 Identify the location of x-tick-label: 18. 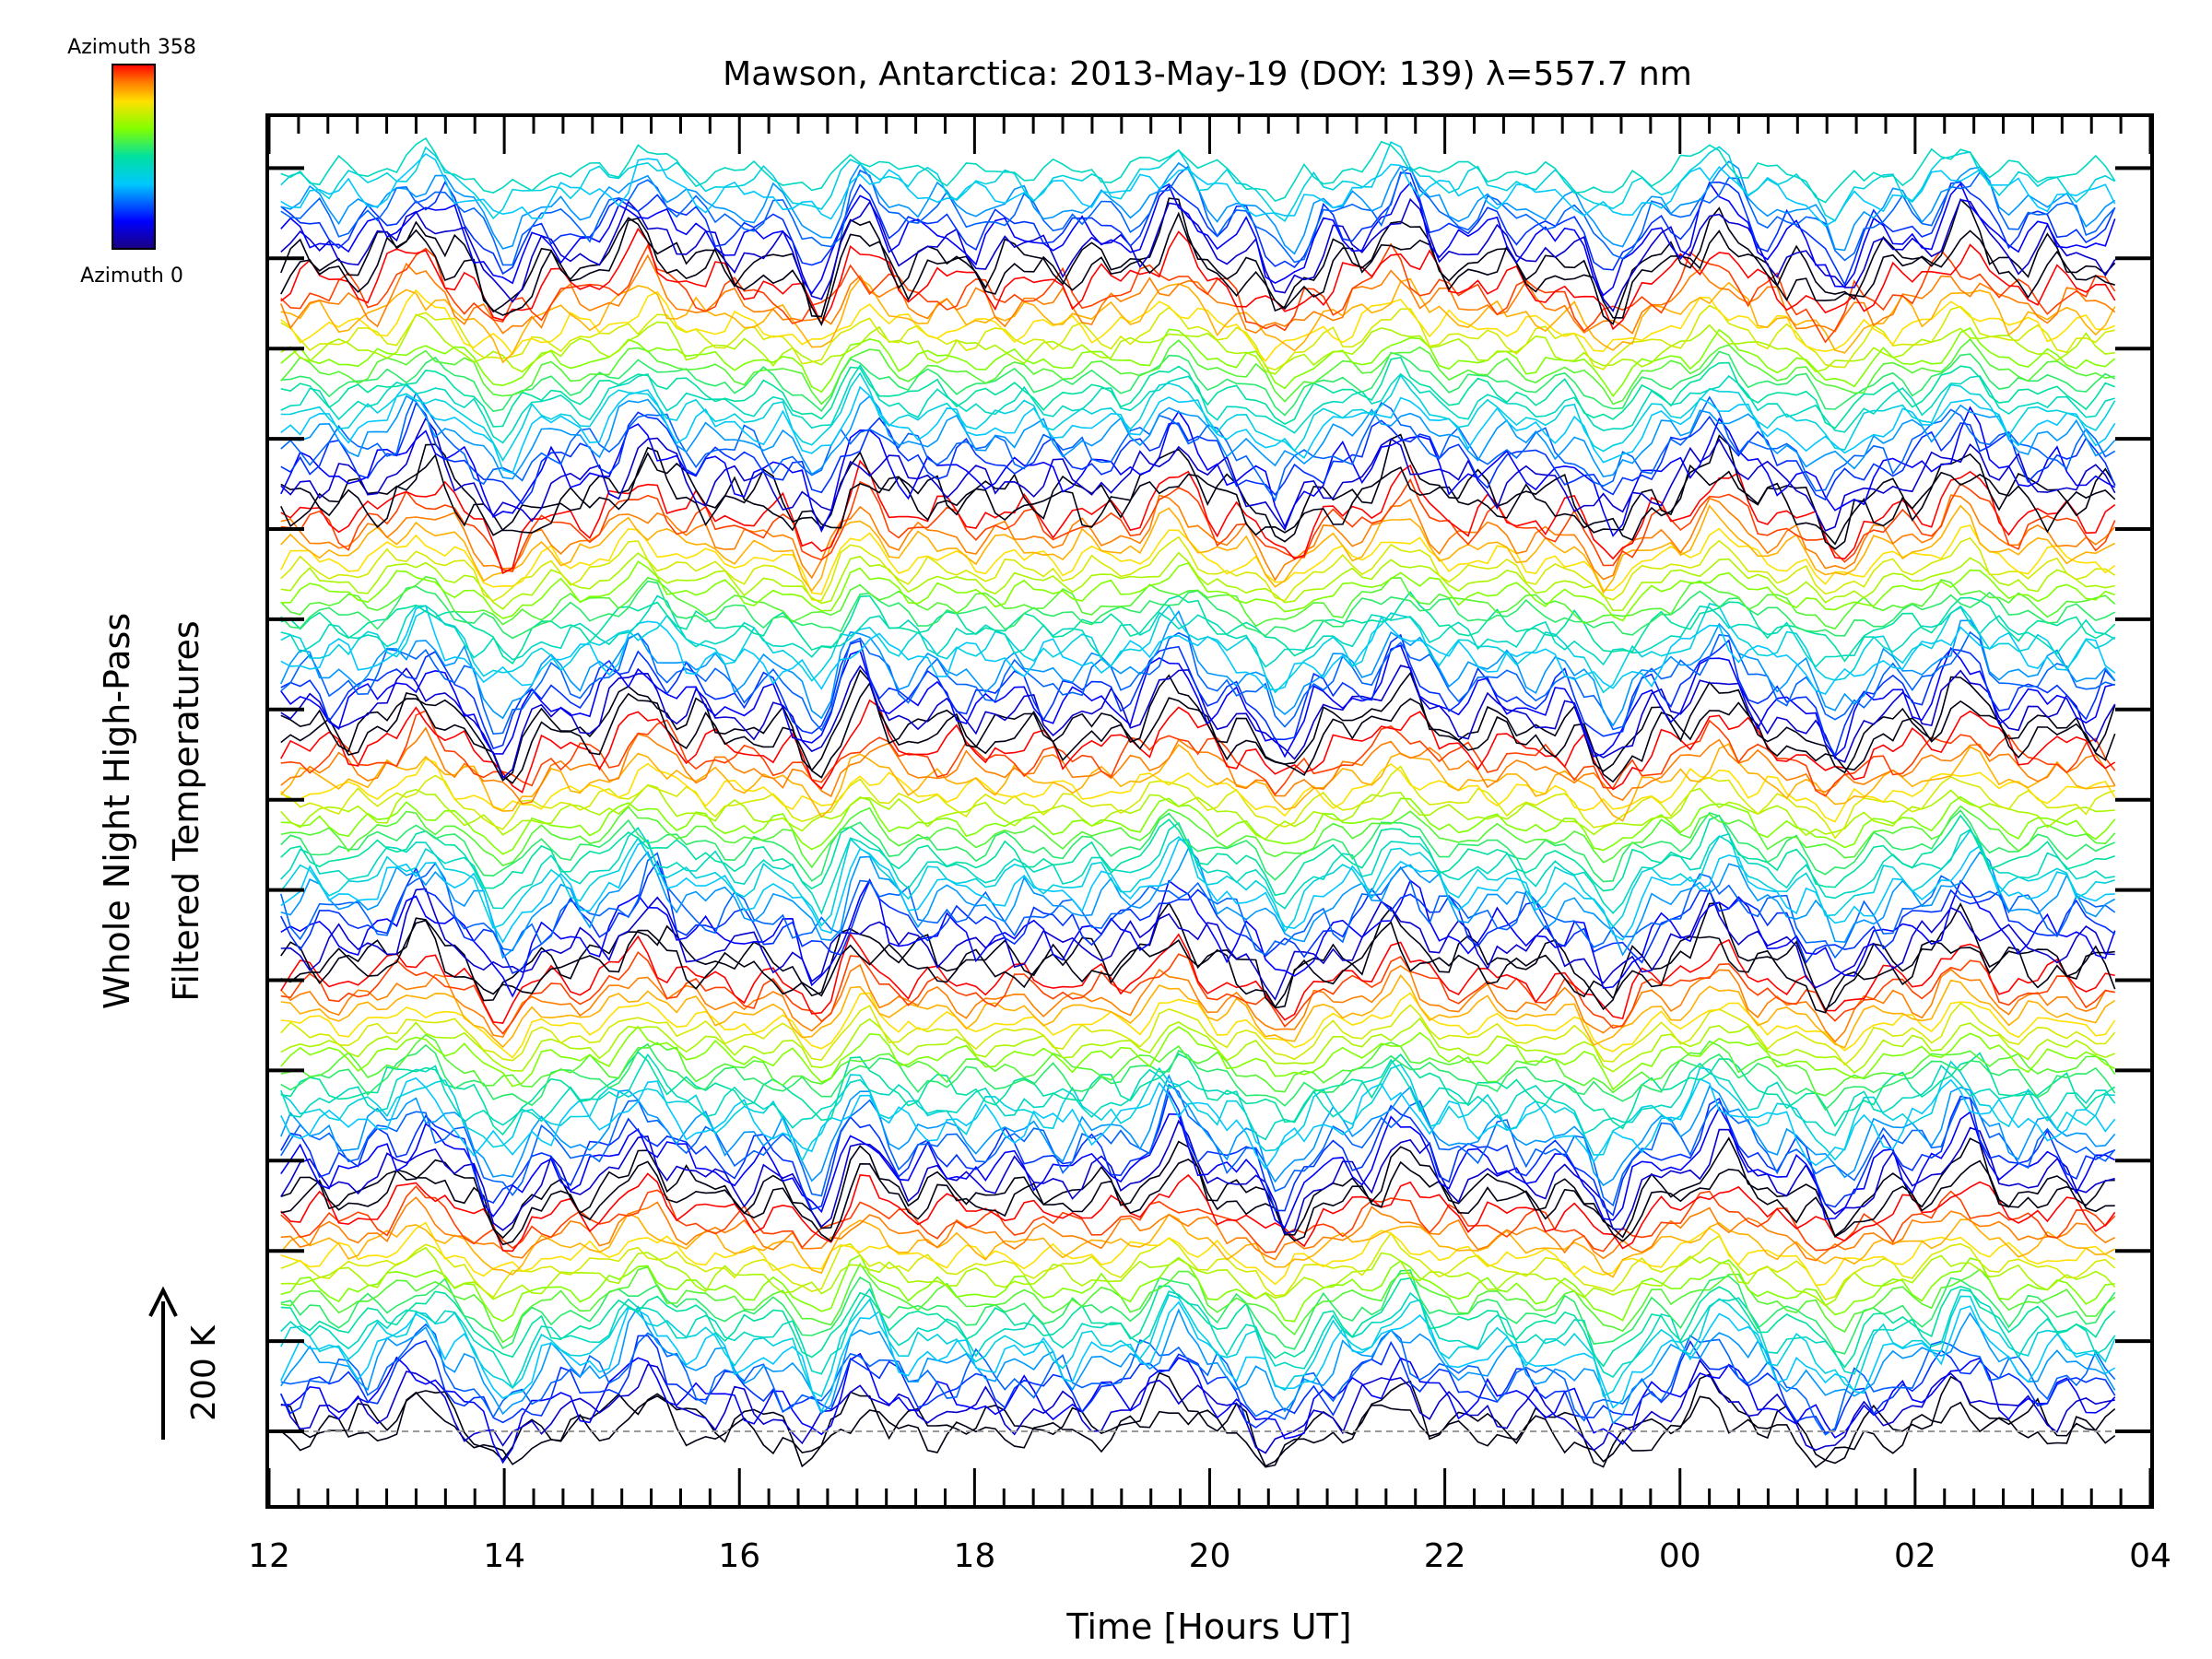
(974, 1556).